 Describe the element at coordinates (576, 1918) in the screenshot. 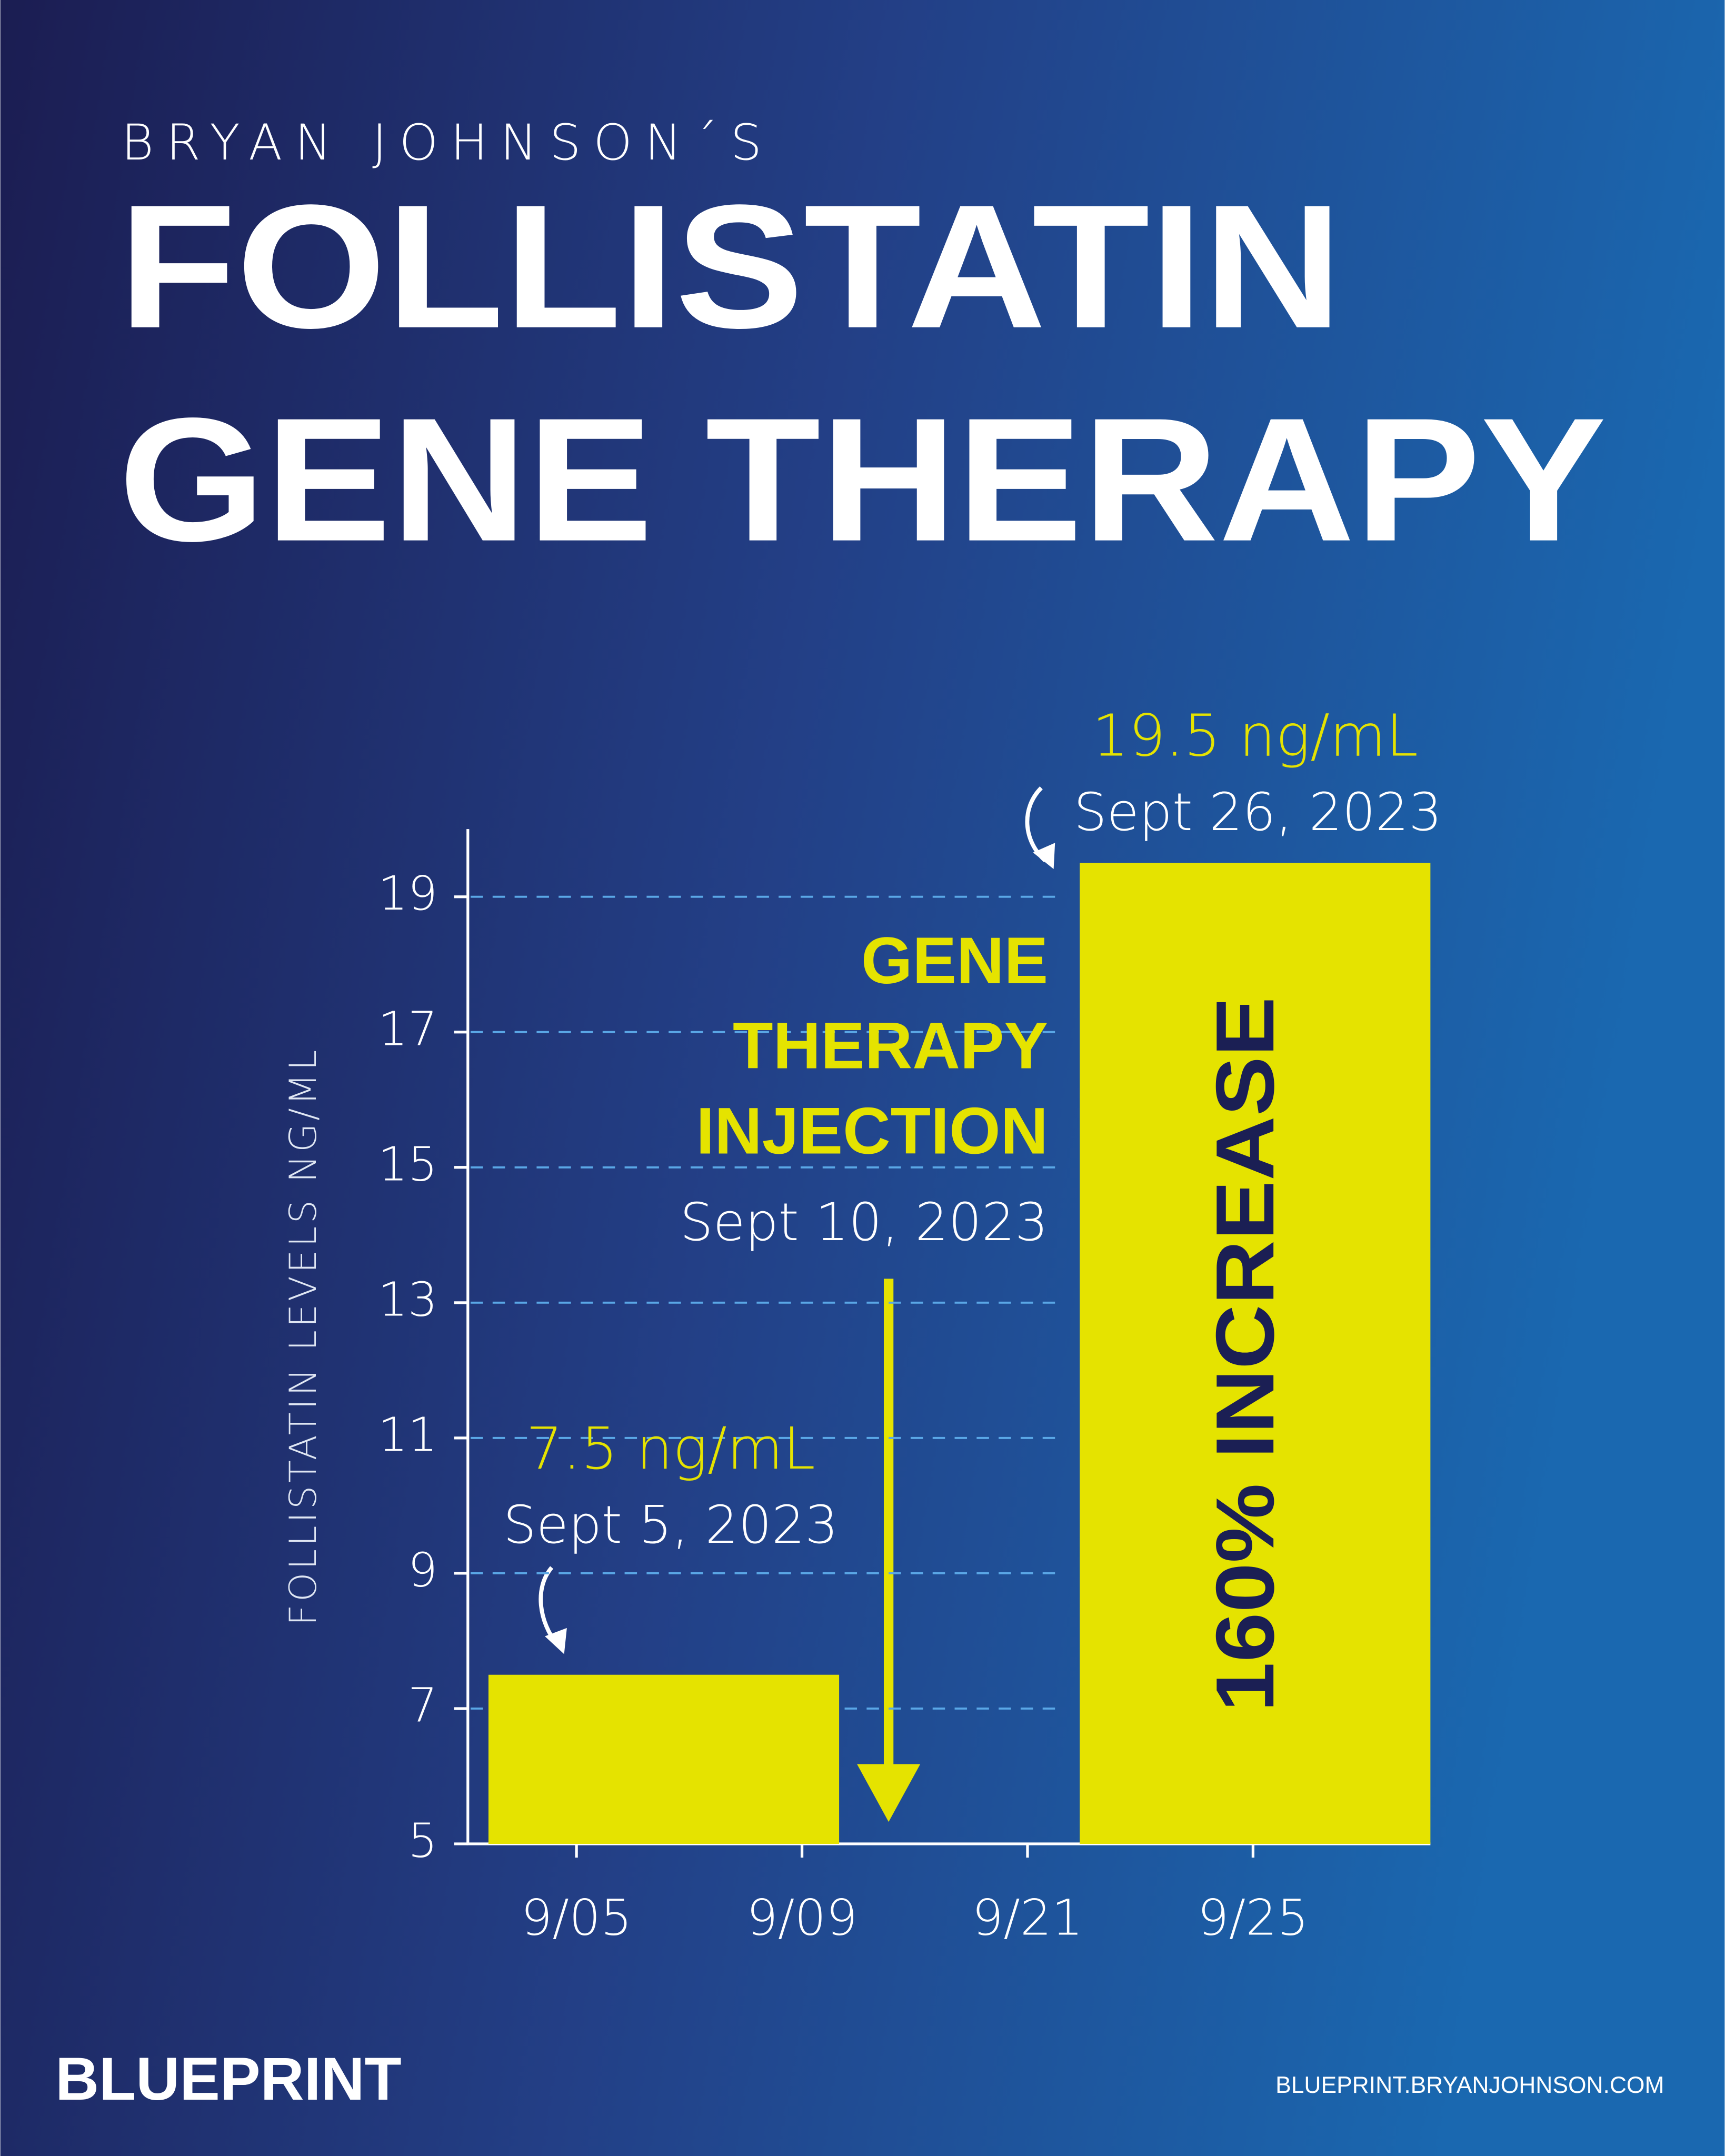

I see `x-tick-label: 9/05` at that location.